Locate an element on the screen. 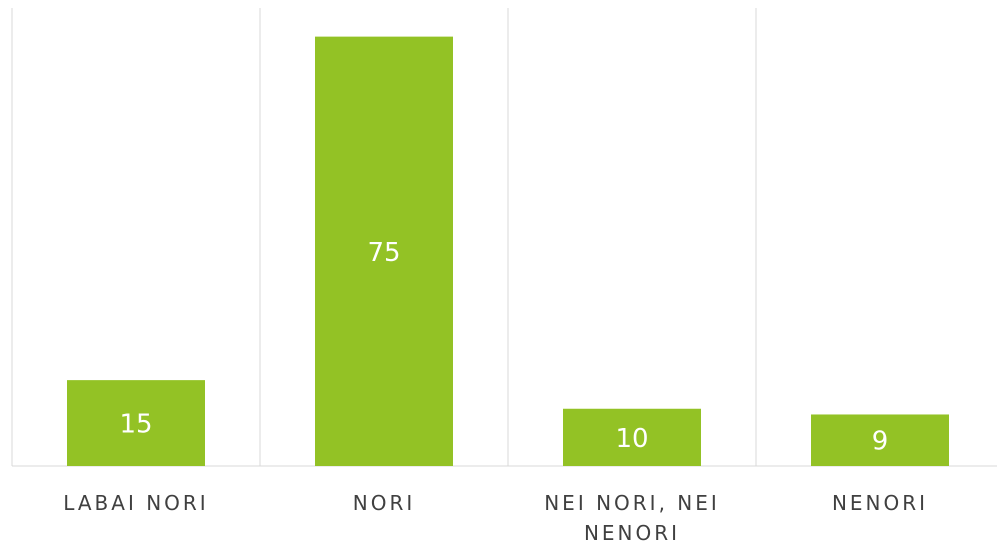  data-label: 75 is located at coordinates (383, 253).